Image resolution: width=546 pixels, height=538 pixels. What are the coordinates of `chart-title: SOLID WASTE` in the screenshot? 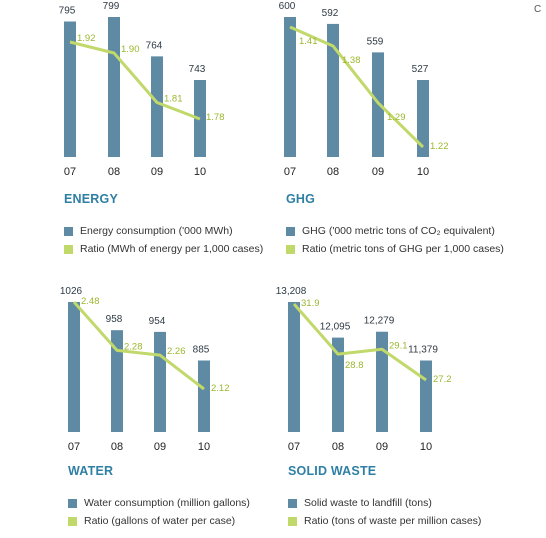 It's located at (332, 471).